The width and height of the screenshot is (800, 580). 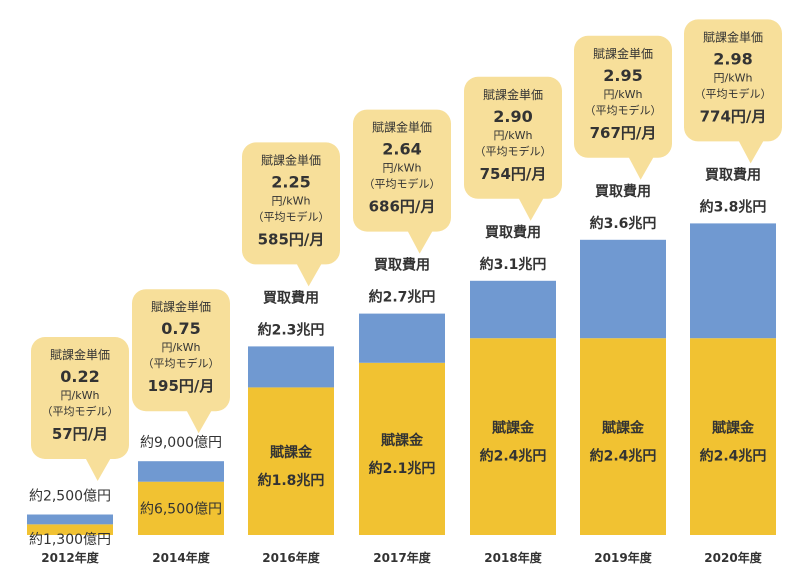 I want to click on fukakin-value: 約2.1兆円, so click(x=402, y=468).